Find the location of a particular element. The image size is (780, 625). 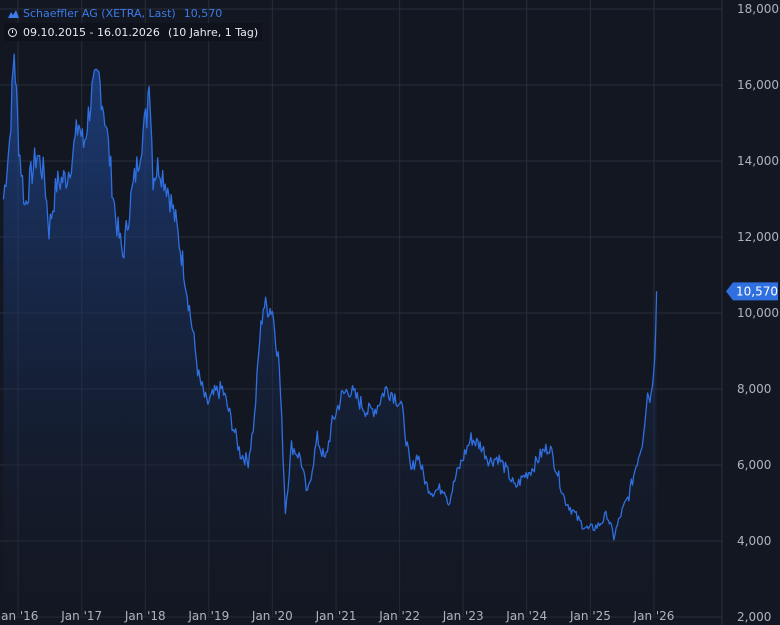

y-tick-label: 4,000 is located at coordinates (754, 541).